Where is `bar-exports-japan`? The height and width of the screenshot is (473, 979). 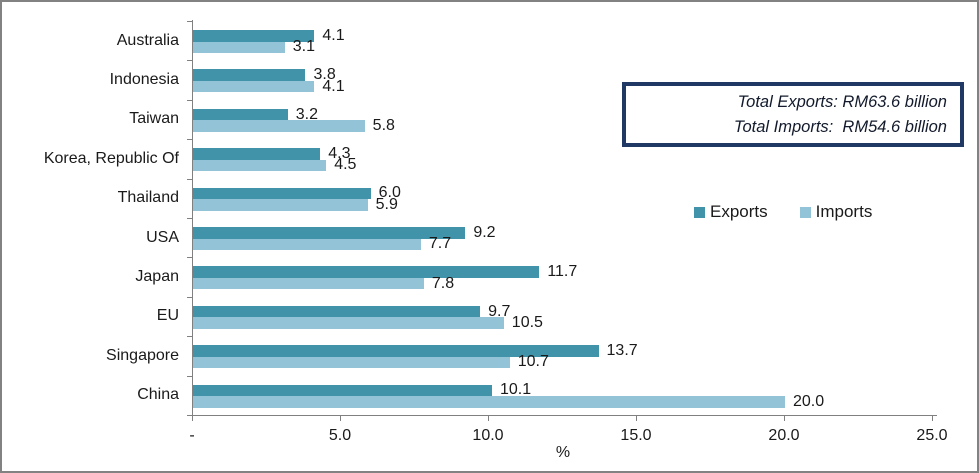
bar-exports-japan is located at coordinates (366, 272).